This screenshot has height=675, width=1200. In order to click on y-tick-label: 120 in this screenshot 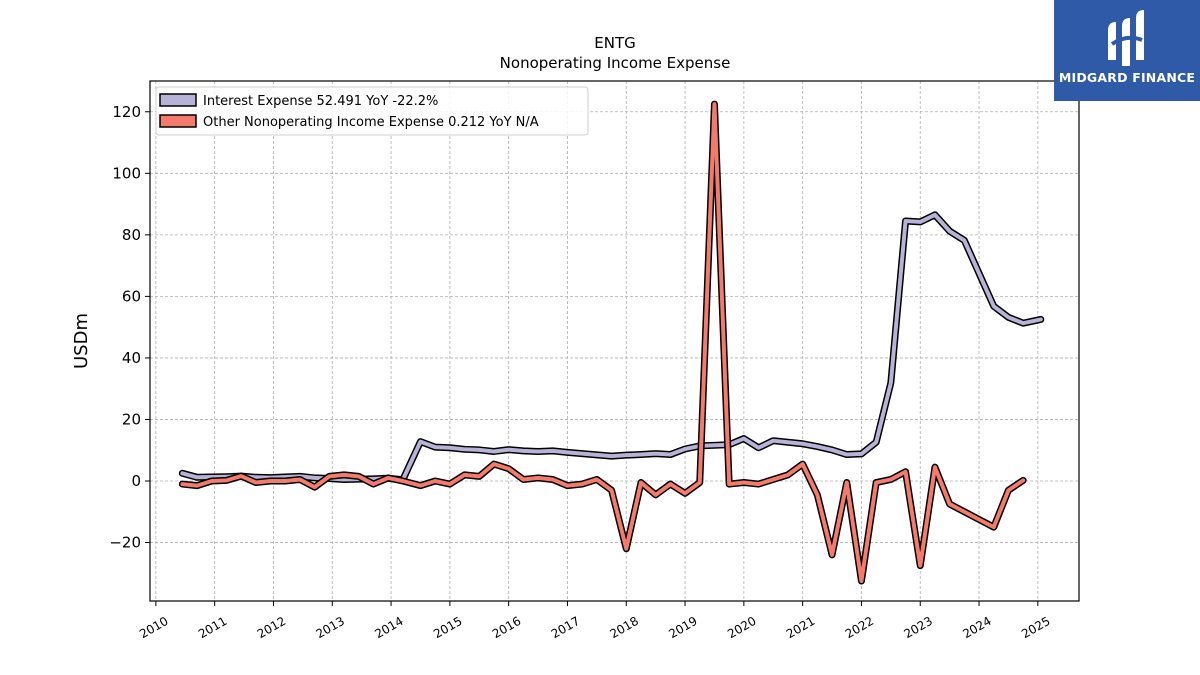, I will do `click(126, 112)`.